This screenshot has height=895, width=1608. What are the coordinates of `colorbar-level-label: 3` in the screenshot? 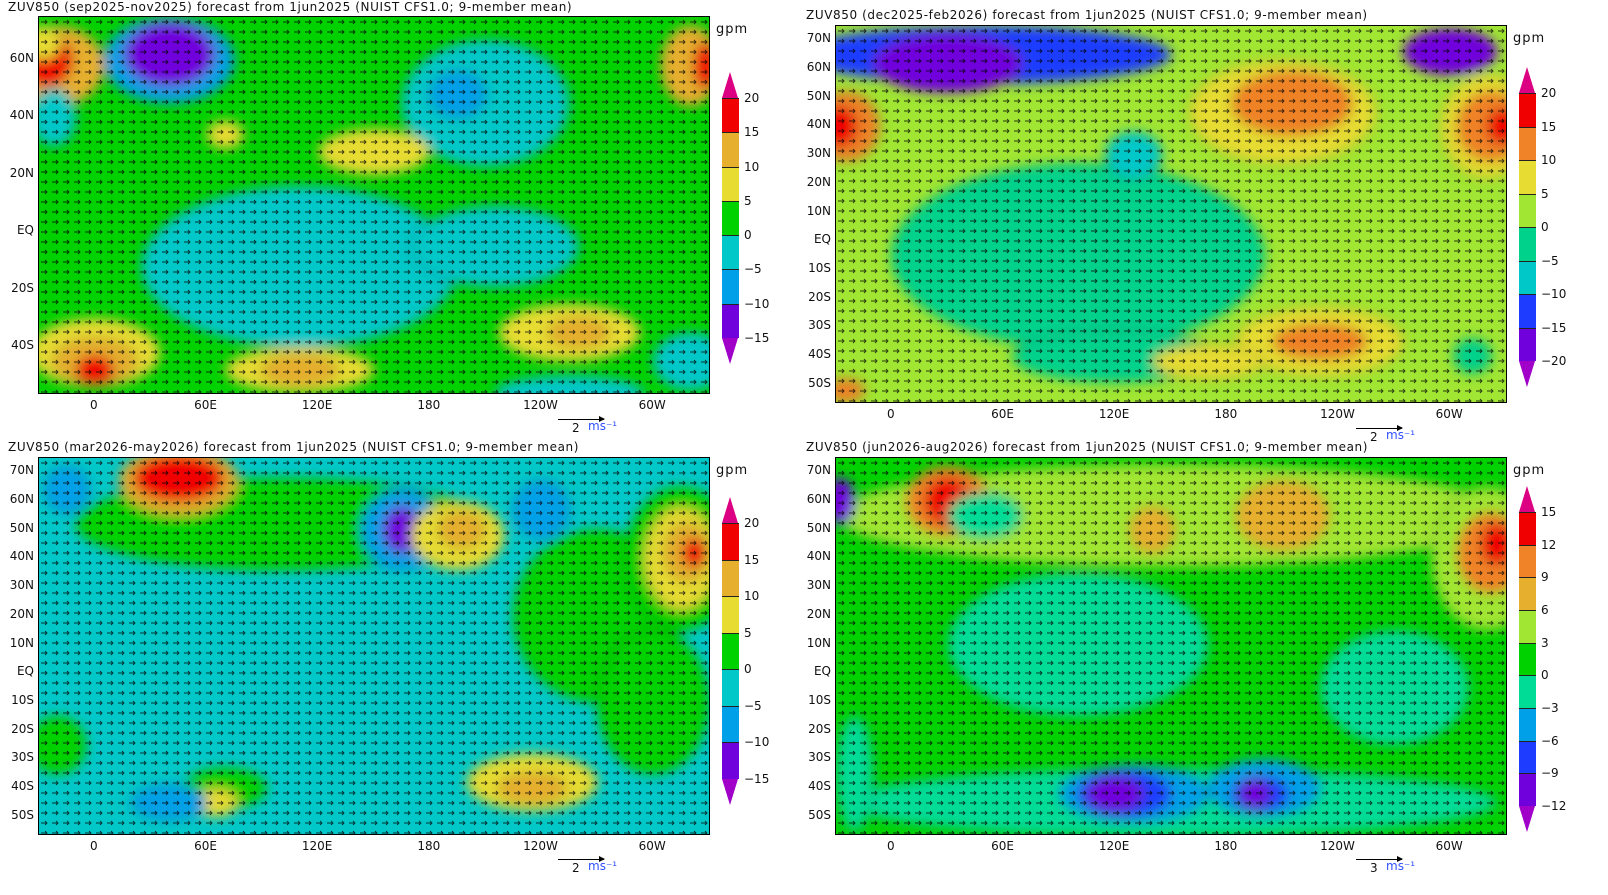 It's located at (1545, 642).